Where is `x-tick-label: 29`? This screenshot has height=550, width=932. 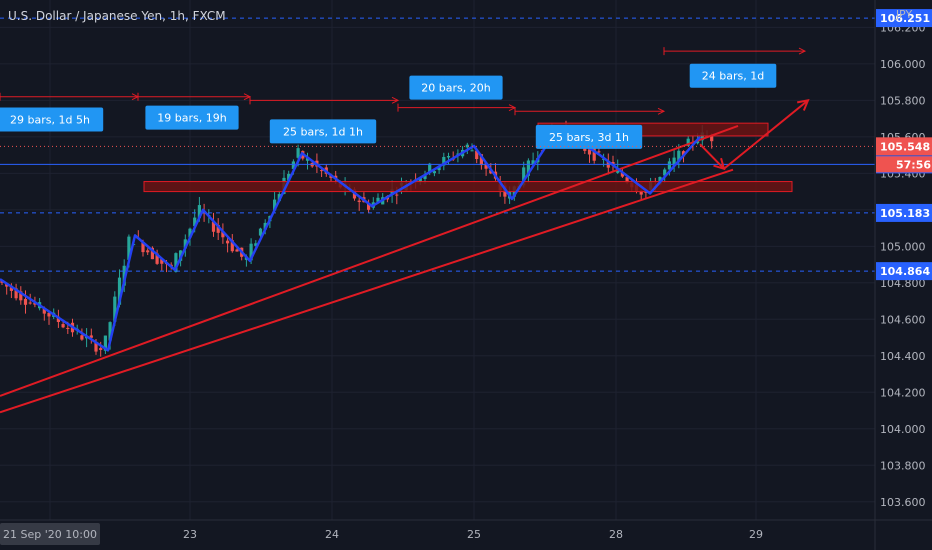
x-tick-label: 29 is located at coordinates (756, 534).